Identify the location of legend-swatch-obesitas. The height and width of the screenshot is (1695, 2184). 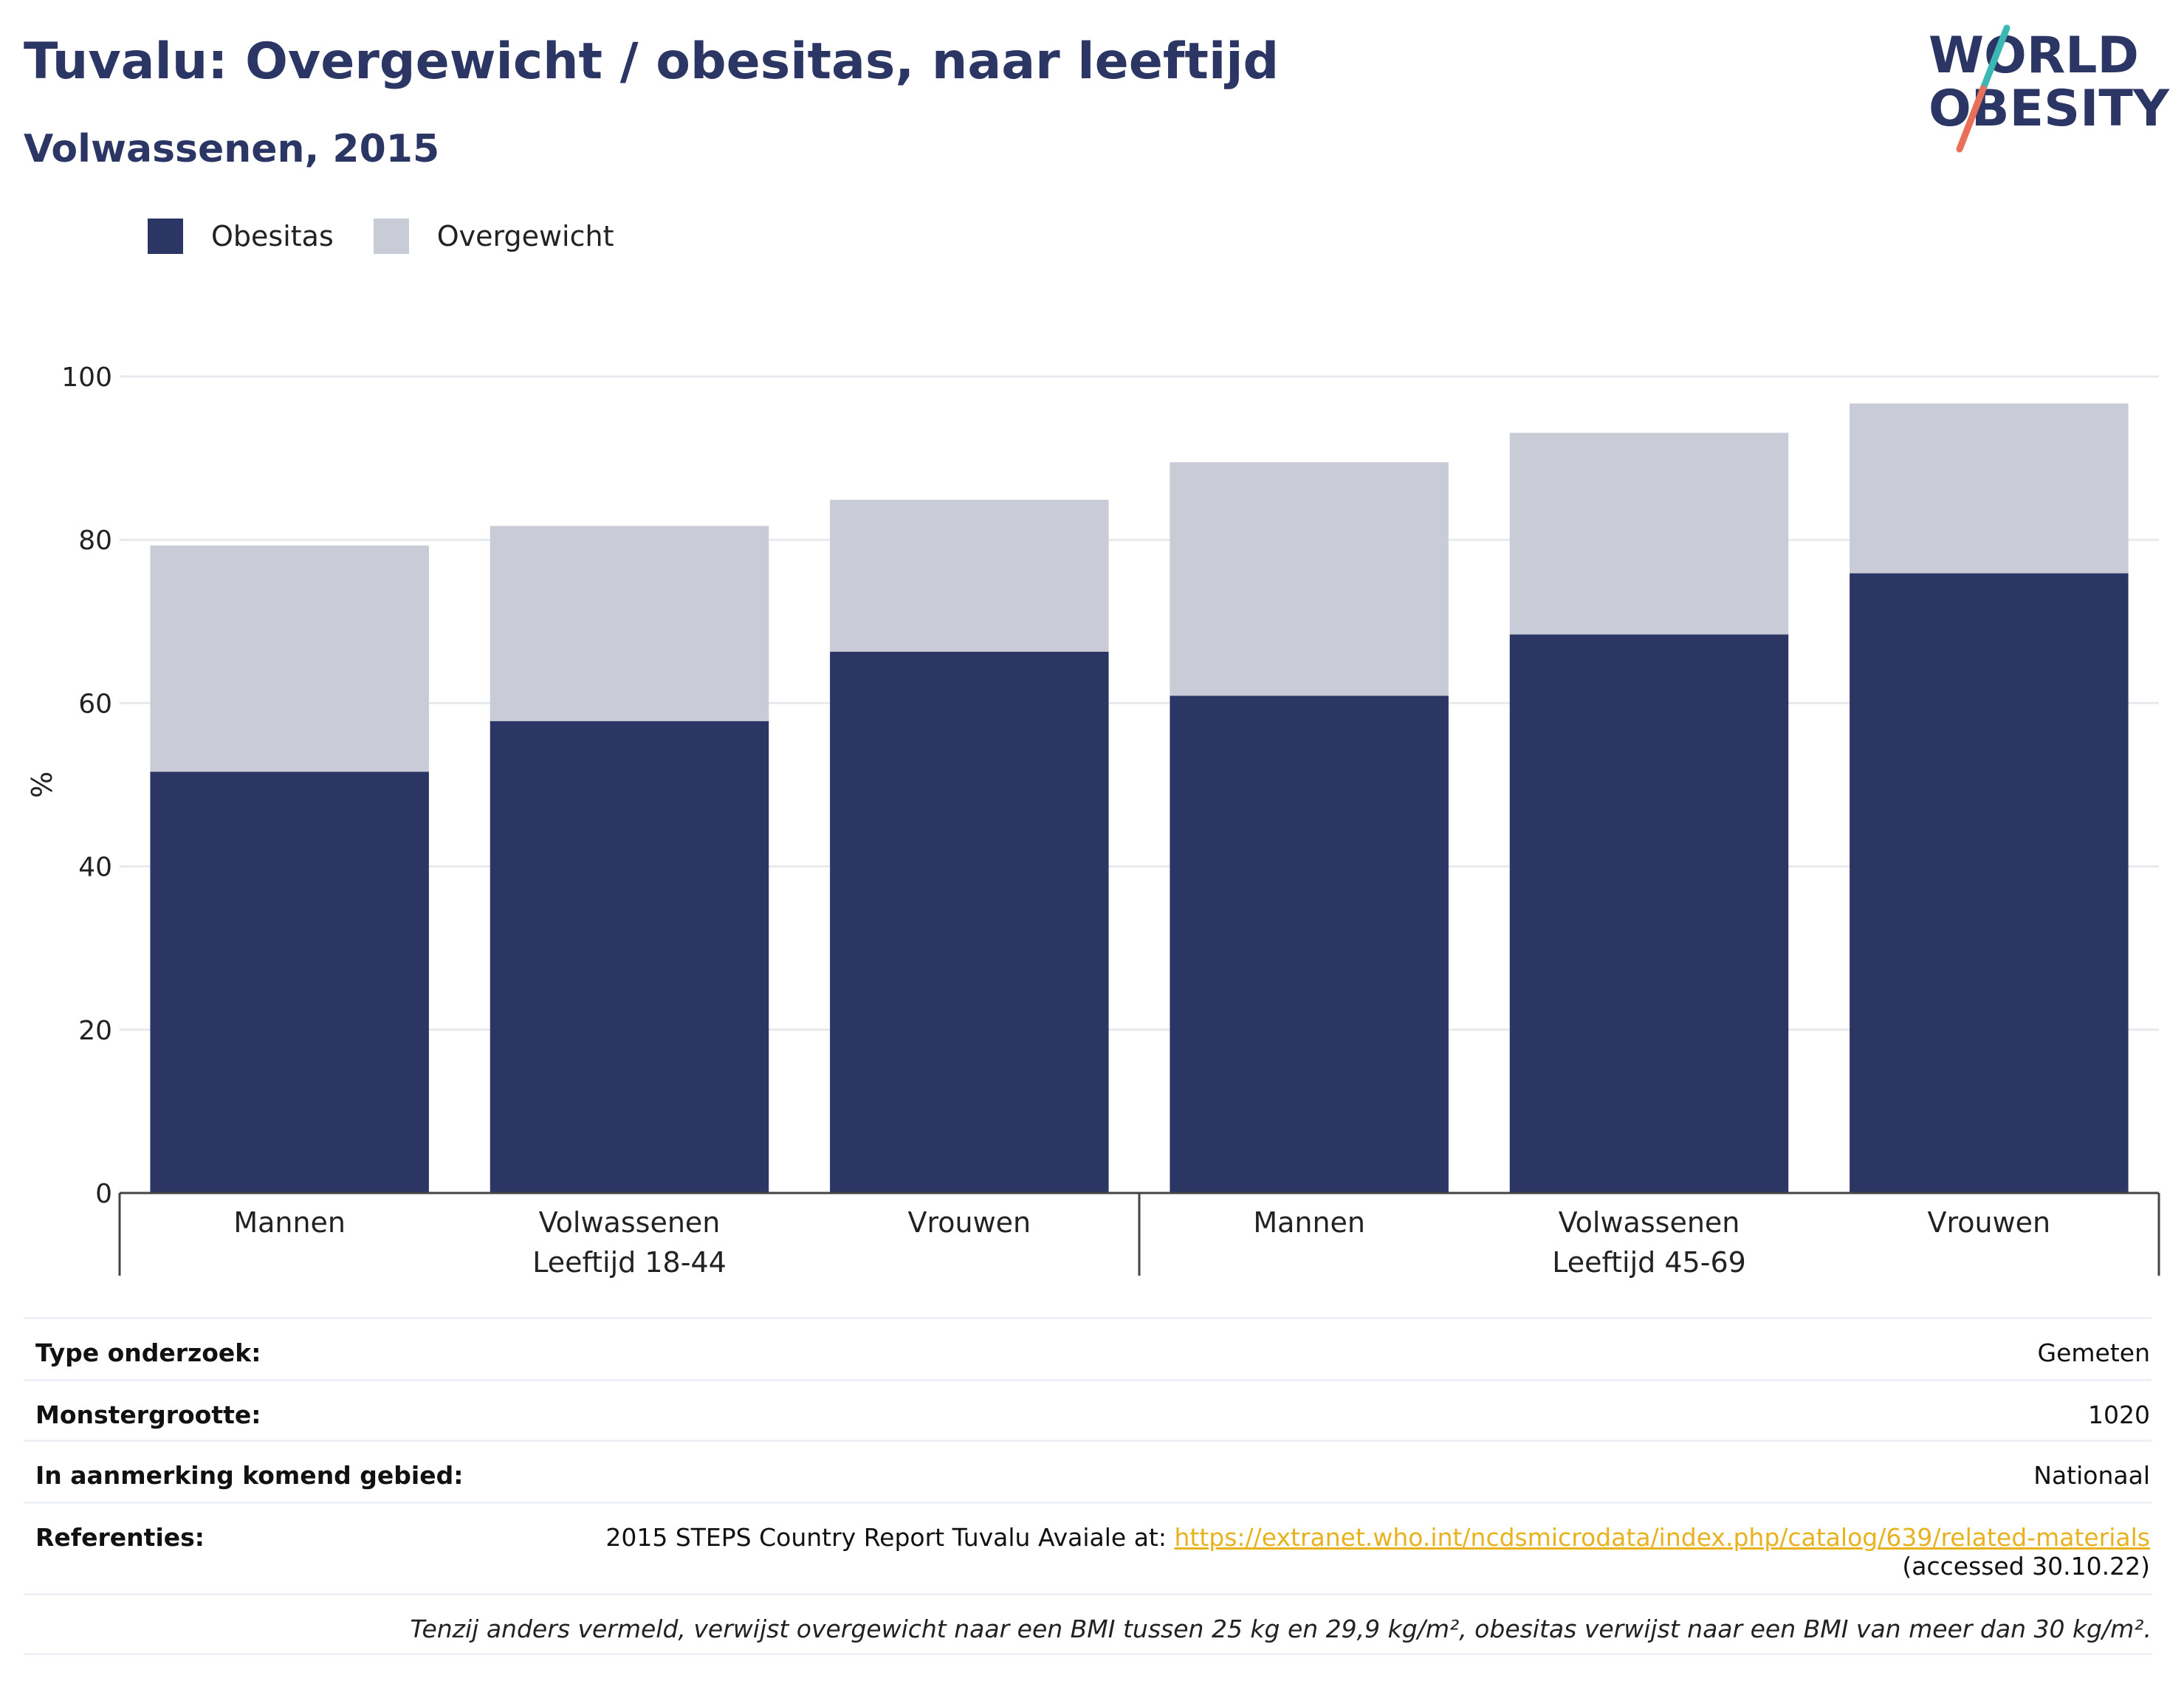
(165, 237).